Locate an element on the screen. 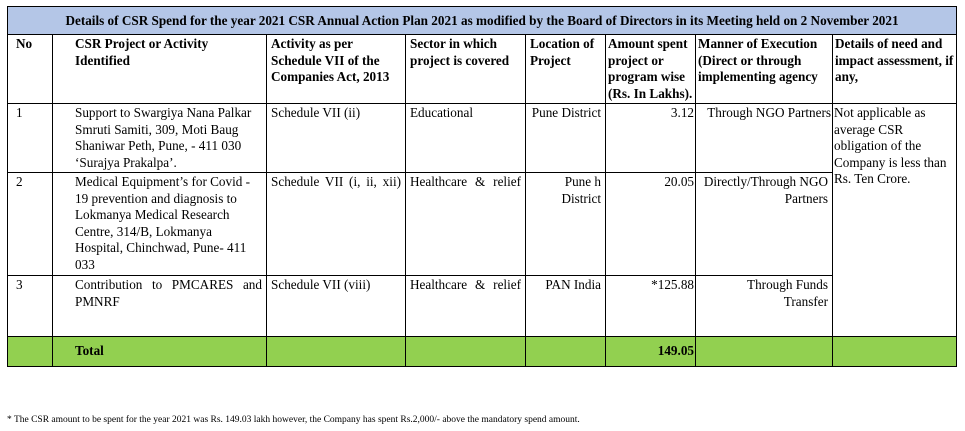 This screenshot has width=965, height=431. total-label: Total is located at coordinates (159, 351).